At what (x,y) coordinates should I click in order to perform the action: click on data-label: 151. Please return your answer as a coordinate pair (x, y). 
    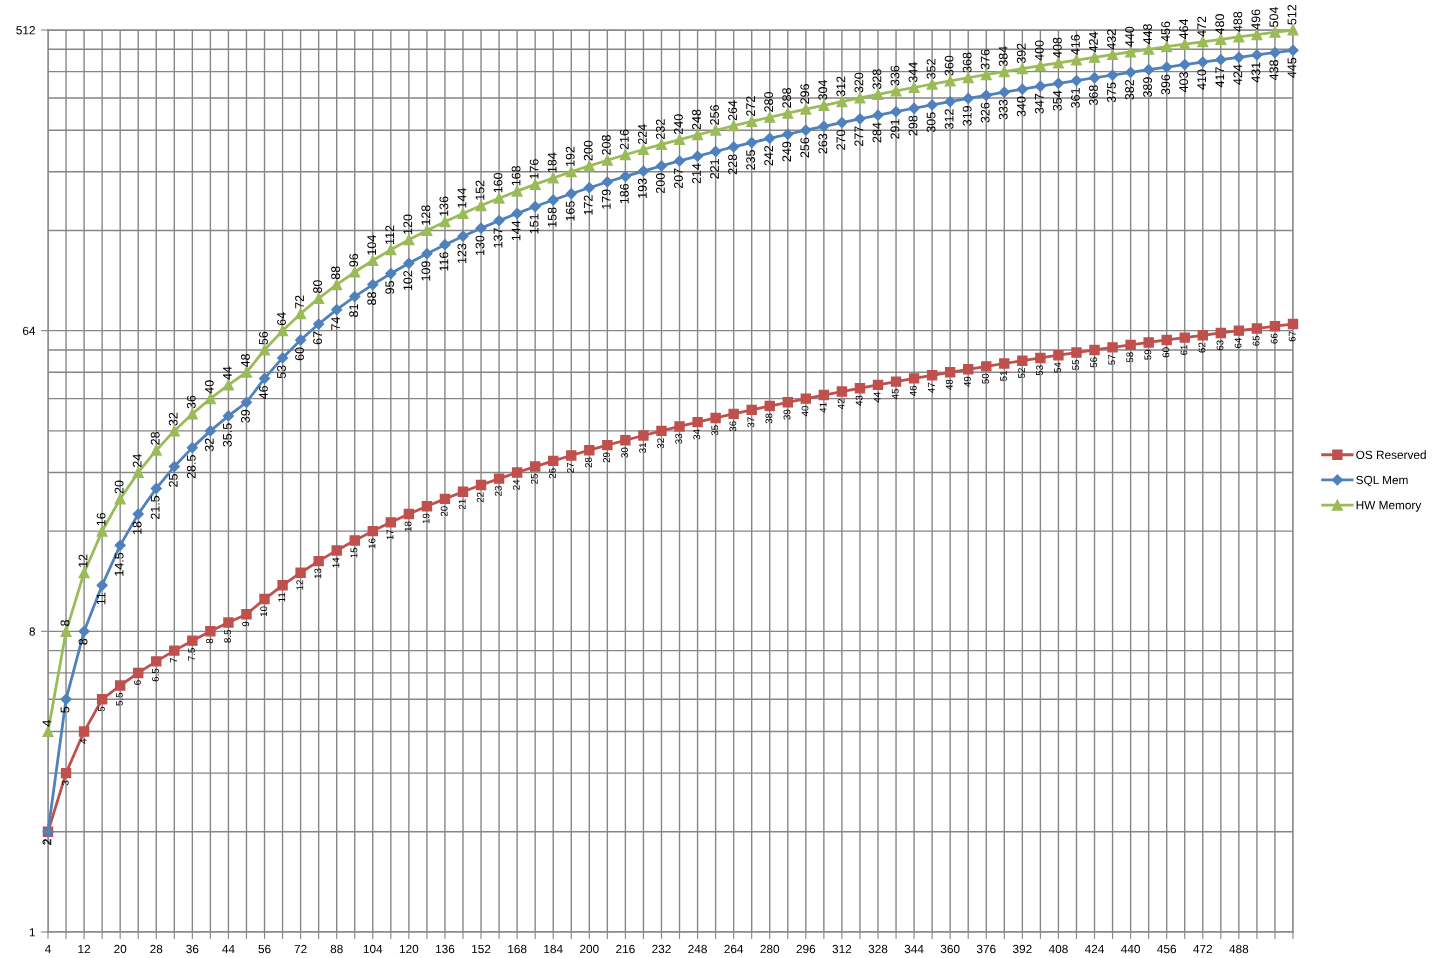
    Looking at the image, I should click on (534, 224).